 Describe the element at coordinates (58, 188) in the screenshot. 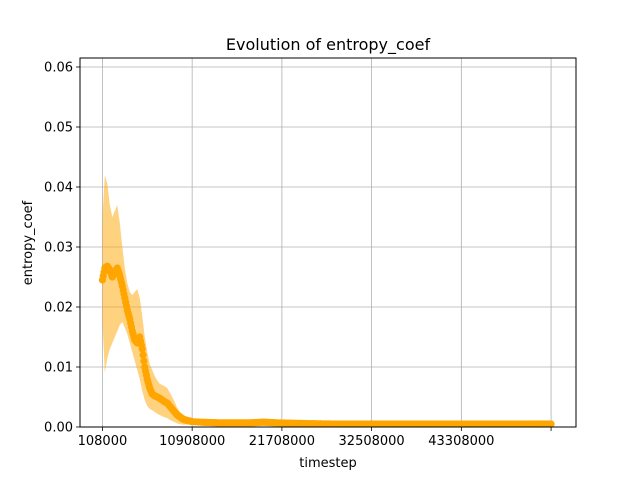

I see `y-tick-label: 0.04` at that location.